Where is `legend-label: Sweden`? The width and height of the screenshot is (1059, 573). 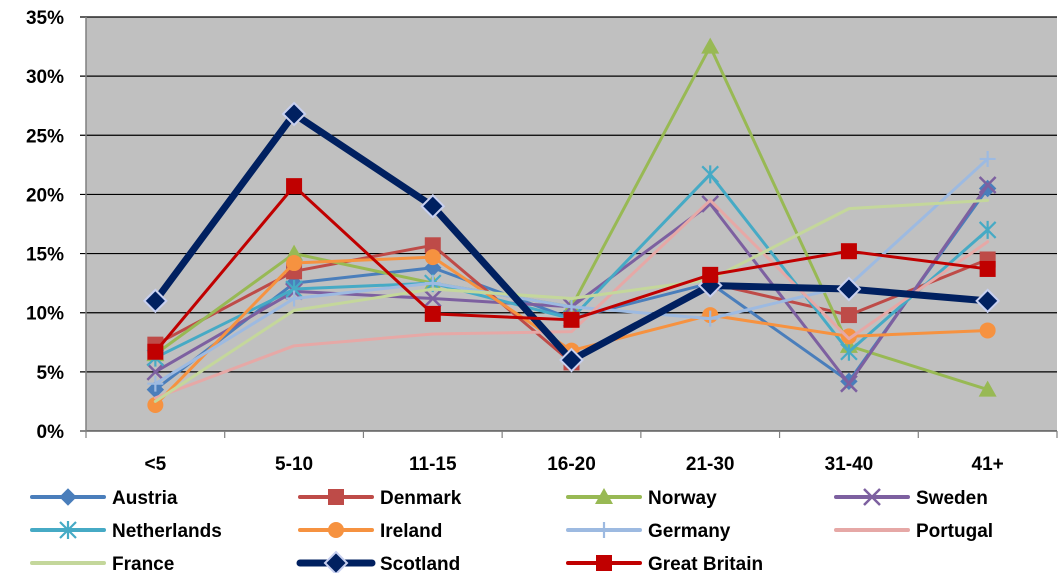
legend-label: Sweden is located at coordinates (952, 498).